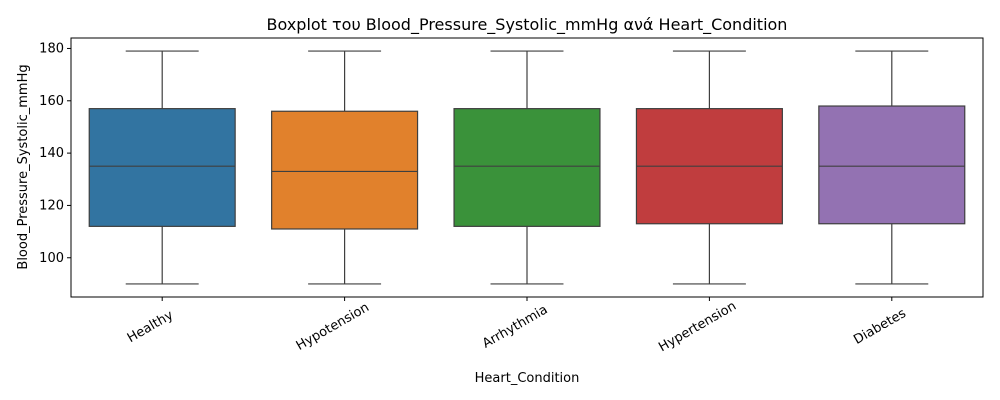 Image resolution: width=1000 pixels, height=400 pixels. Describe the element at coordinates (51, 101) in the screenshot. I see `y-tick-label: 160` at that location.